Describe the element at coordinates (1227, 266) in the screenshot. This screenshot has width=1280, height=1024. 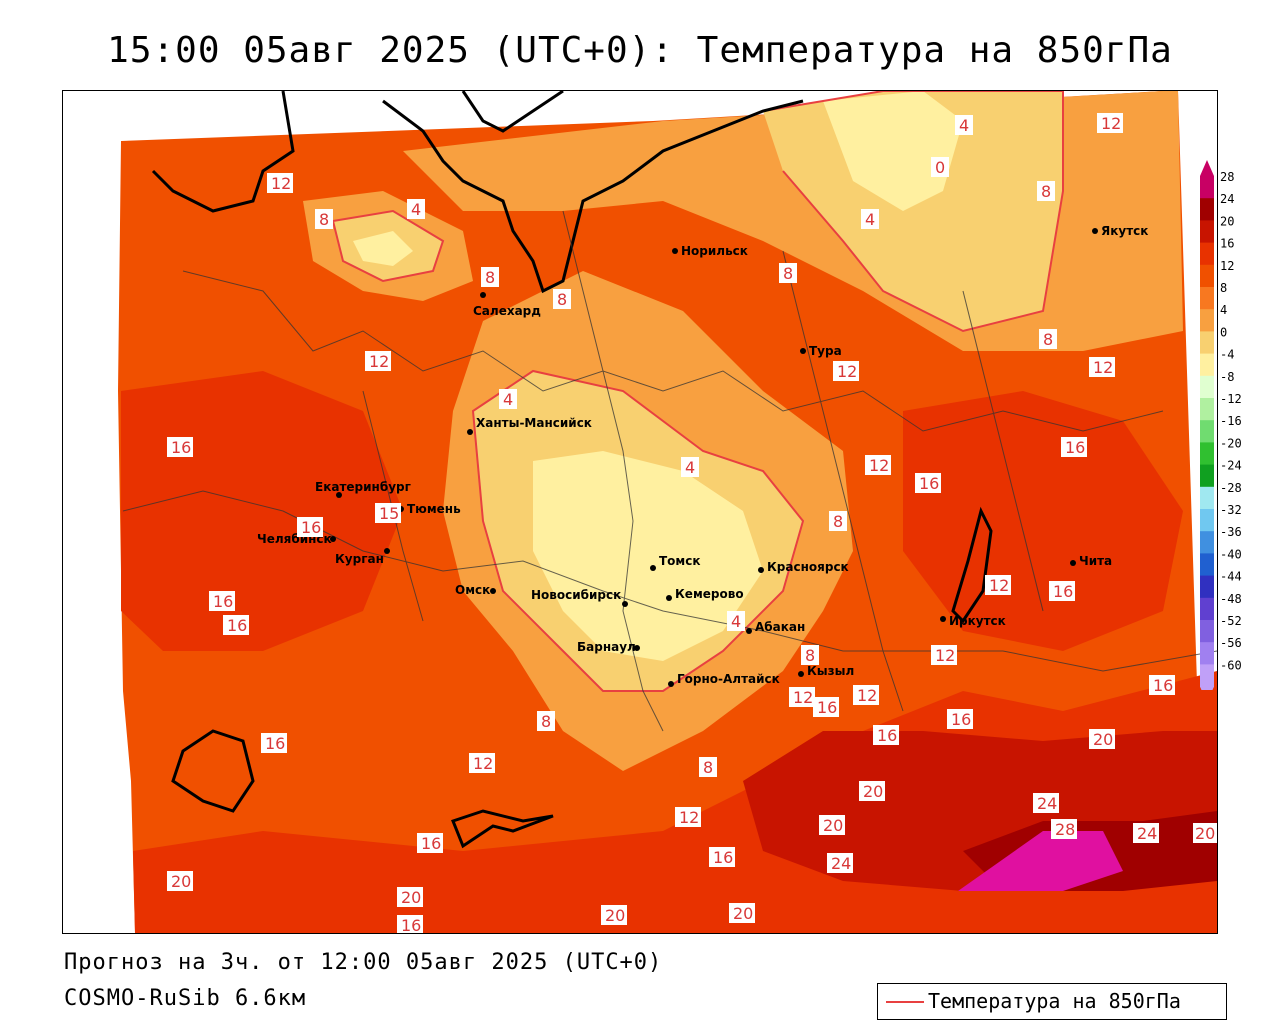
I see `colorbar-tick-label: 12` at that location.